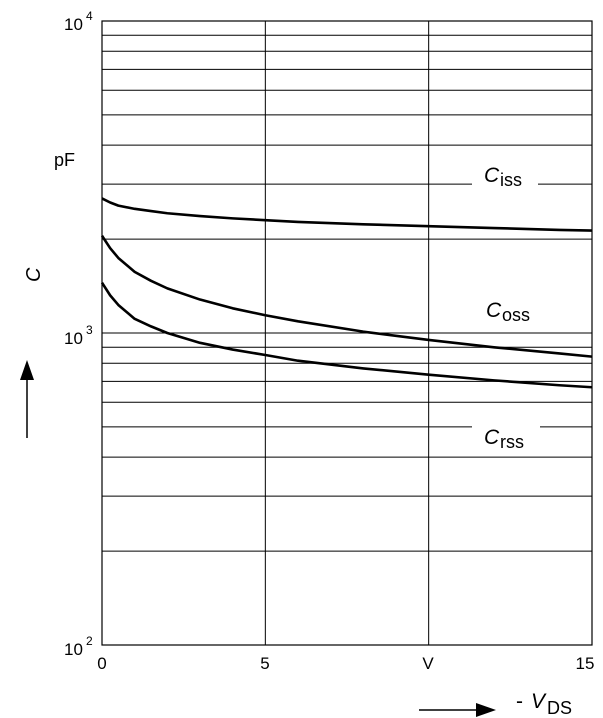 This screenshot has height=718, width=603. Describe the element at coordinates (101, 663) in the screenshot. I see `x-tick-label-0: 0` at that location.